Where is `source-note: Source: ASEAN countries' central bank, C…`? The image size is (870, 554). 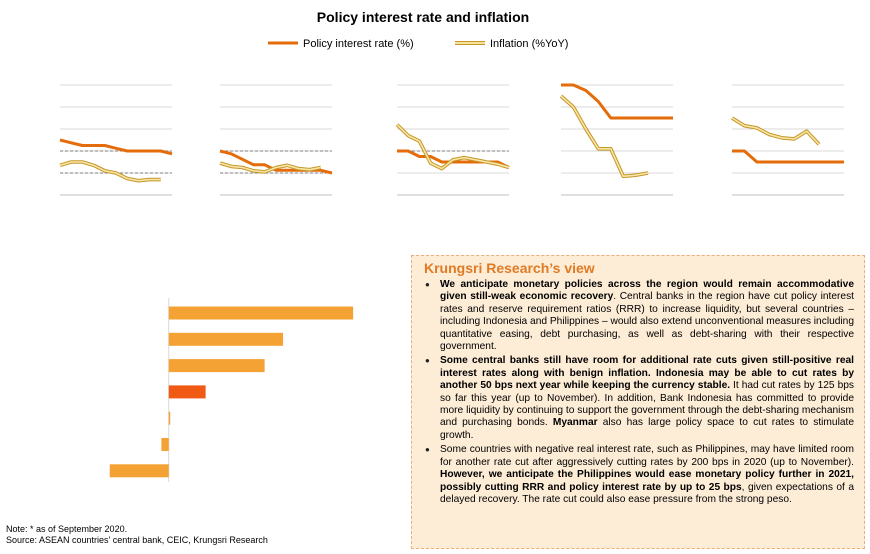 source-note: Source: ASEAN countries' central bank, C… is located at coordinates (137, 540).